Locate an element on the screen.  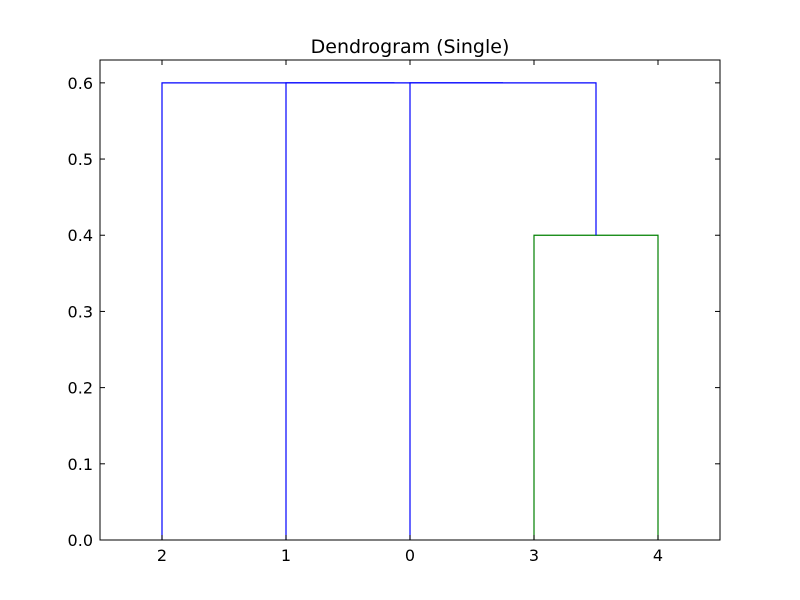
chart-title: Dendrogram (Single) is located at coordinates (410, 47).